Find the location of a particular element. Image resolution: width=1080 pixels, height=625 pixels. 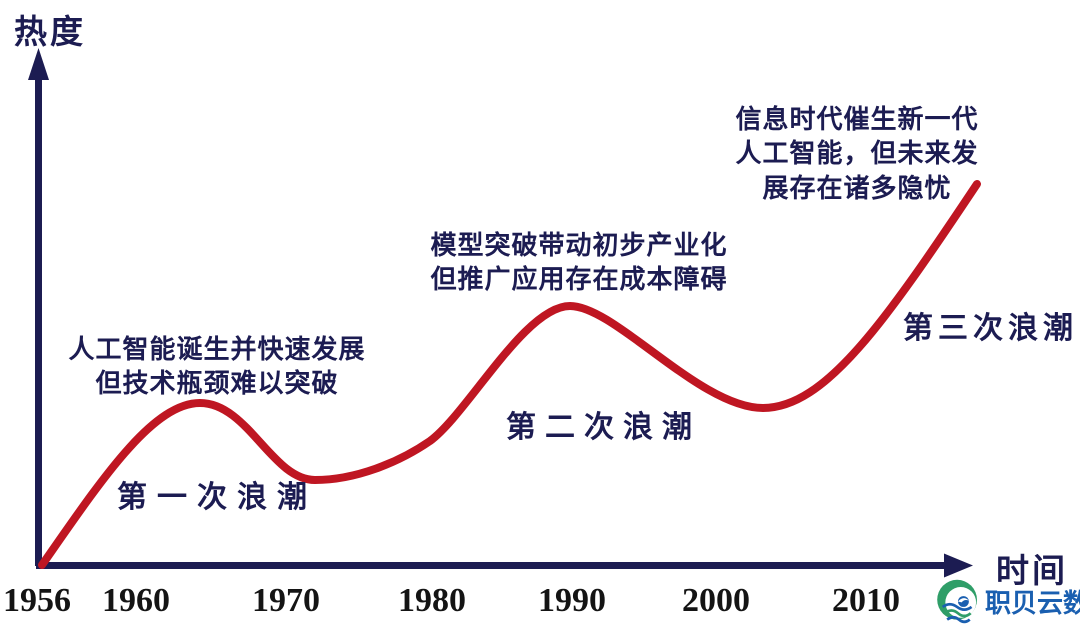

y-axis-title: 热度 is located at coordinates (50, 31).